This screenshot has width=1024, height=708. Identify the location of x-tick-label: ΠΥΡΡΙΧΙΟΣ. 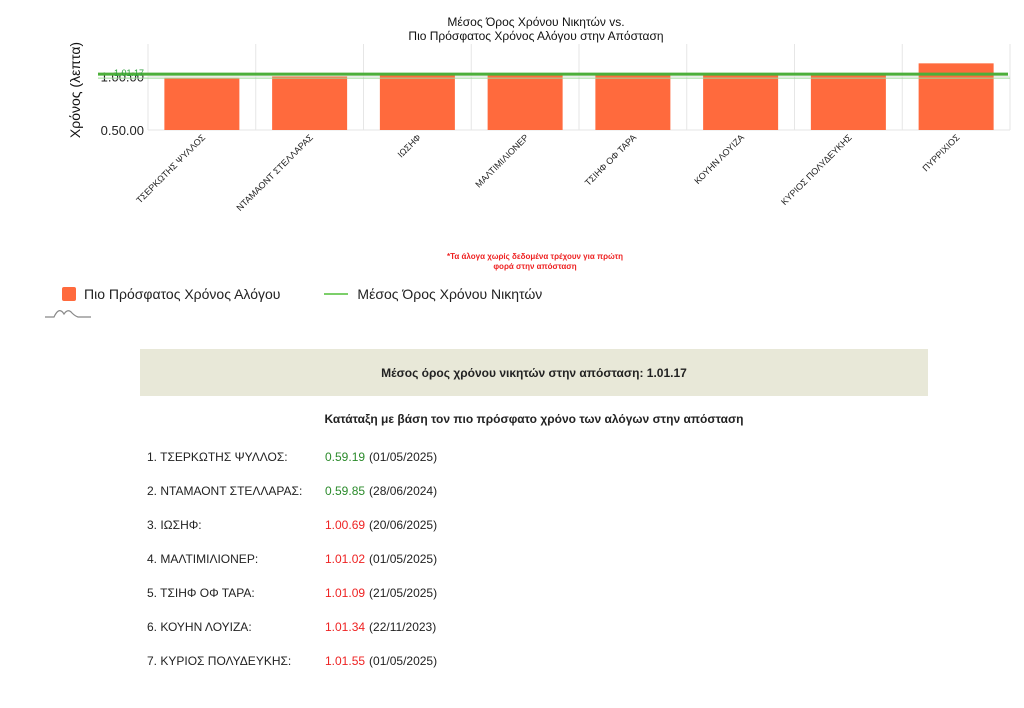
(940, 152).